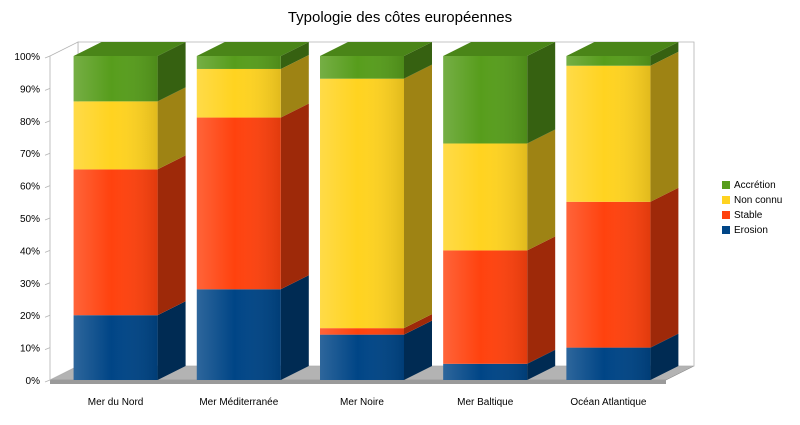 This screenshot has height=425, width=800. Describe the element at coordinates (30, 284) in the screenshot. I see `y-tick-label: 30%` at that location.